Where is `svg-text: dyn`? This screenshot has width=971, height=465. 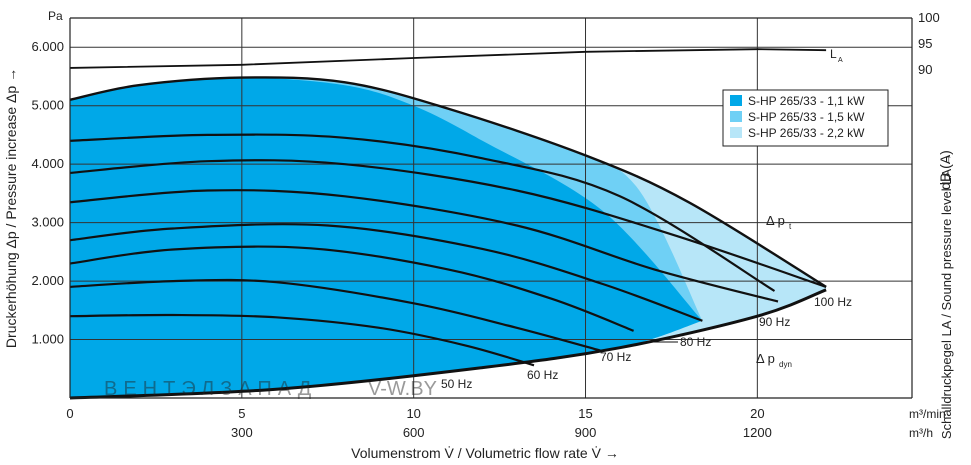
svg-text: dyn is located at coordinates (785, 364).